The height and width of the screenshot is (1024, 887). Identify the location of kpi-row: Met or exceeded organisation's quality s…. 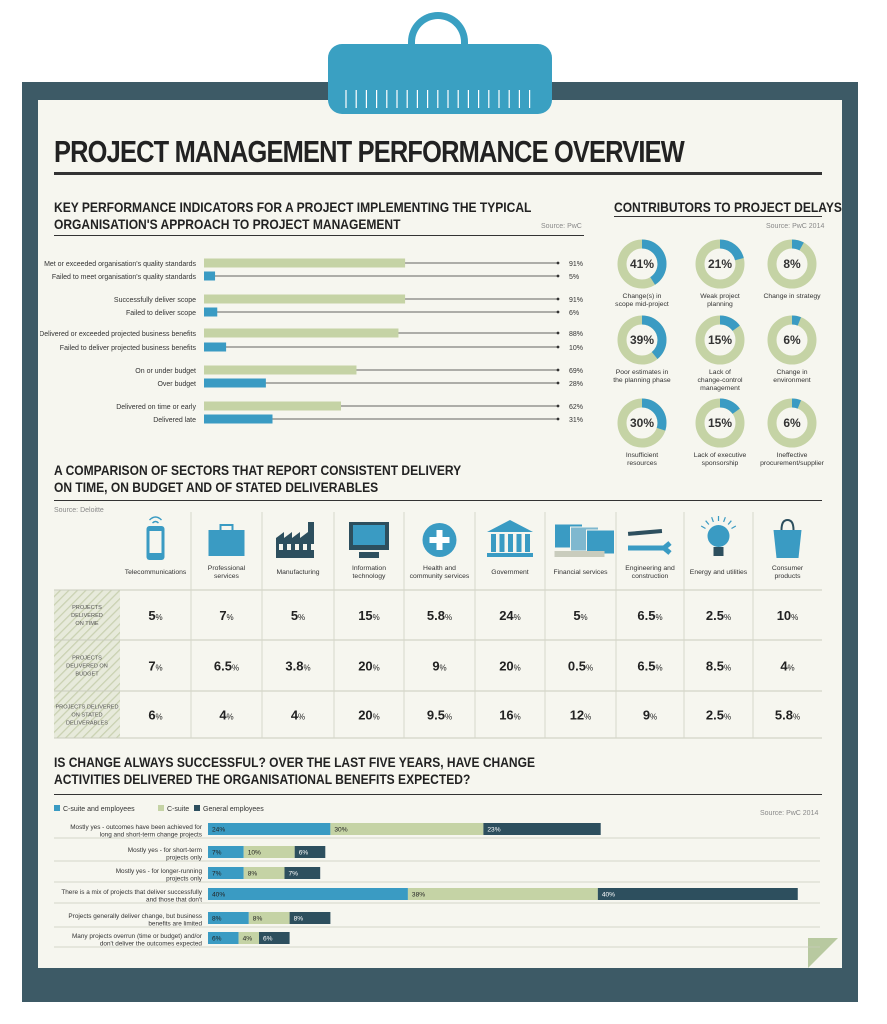
(313, 263).